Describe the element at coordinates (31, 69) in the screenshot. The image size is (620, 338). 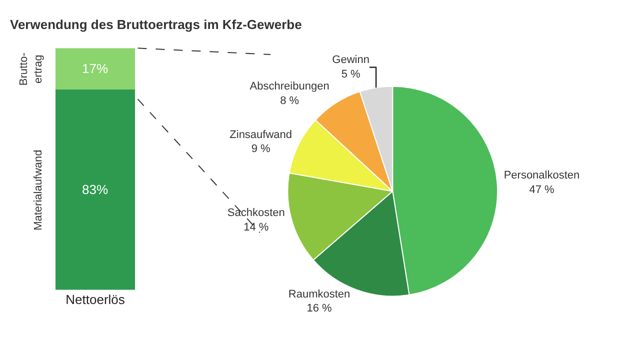
I see `text: Brutto- ertrag` at that location.